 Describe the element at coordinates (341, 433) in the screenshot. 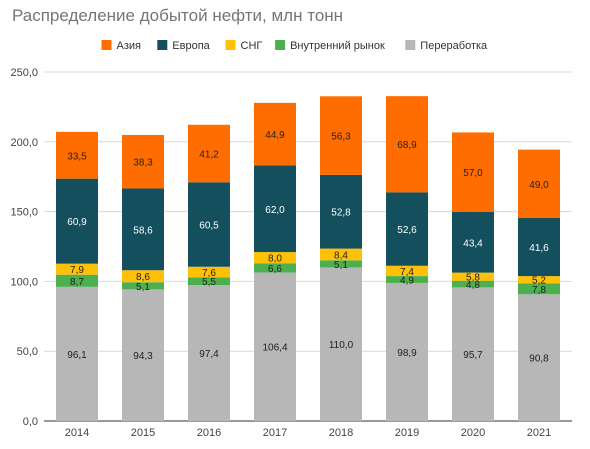

I see `x-tick-label: 2018` at that location.